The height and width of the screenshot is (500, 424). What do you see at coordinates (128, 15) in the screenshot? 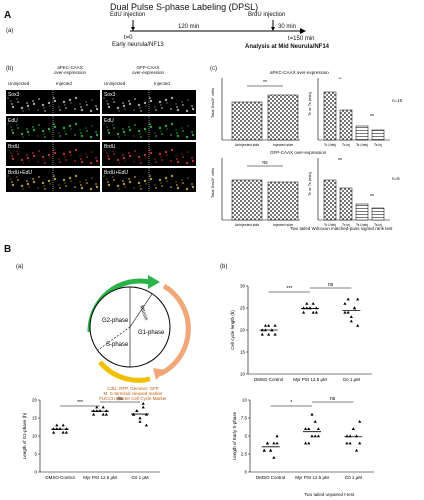
I see `edu-injection-label: EdU injection` at bounding box center [128, 15].